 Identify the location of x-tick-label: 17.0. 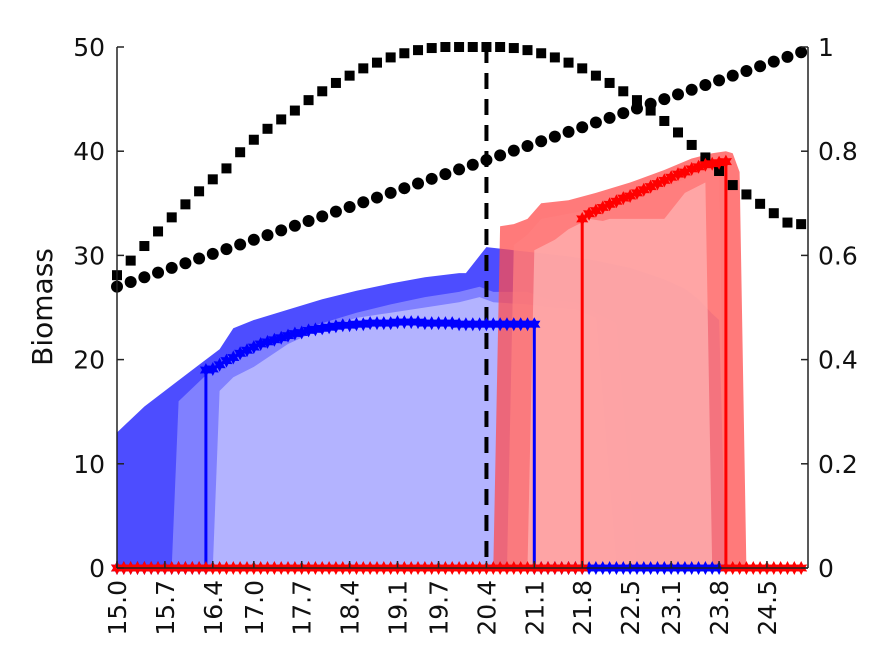
(254, 608).